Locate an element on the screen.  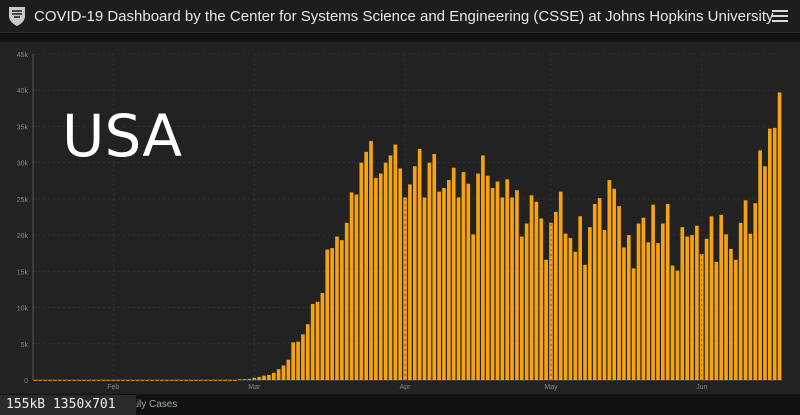
x-tick-label: Jun is located at coordinates (701, 387).